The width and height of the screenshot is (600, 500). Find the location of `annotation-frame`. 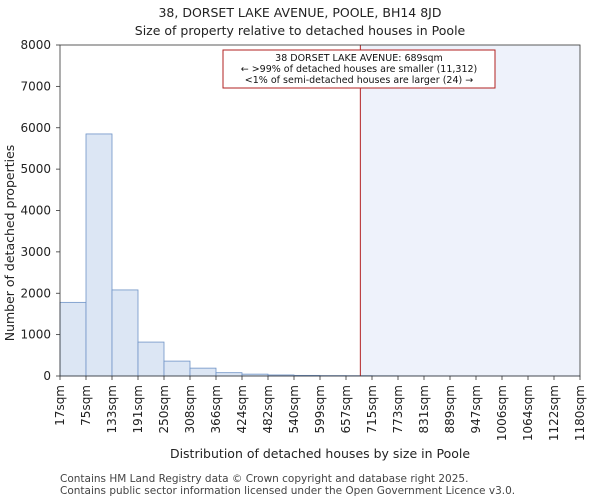

annotation-frame is located at coordinates (359, 69).